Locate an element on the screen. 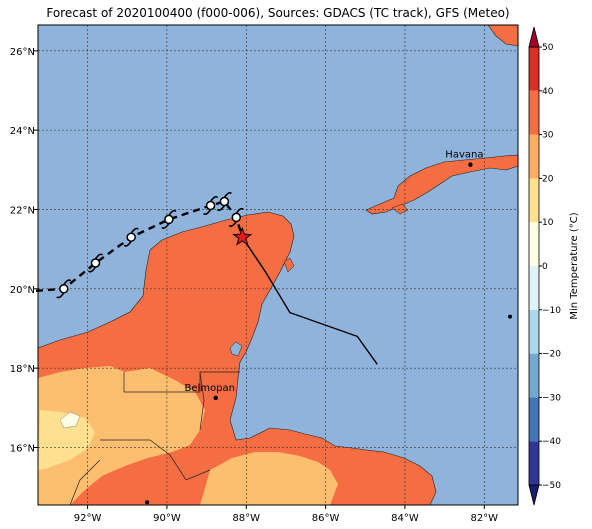 Image resolution: width=592 pixels, height=529 pixels. tick-label-lat: 20°N is located at coordinates (22, 290).